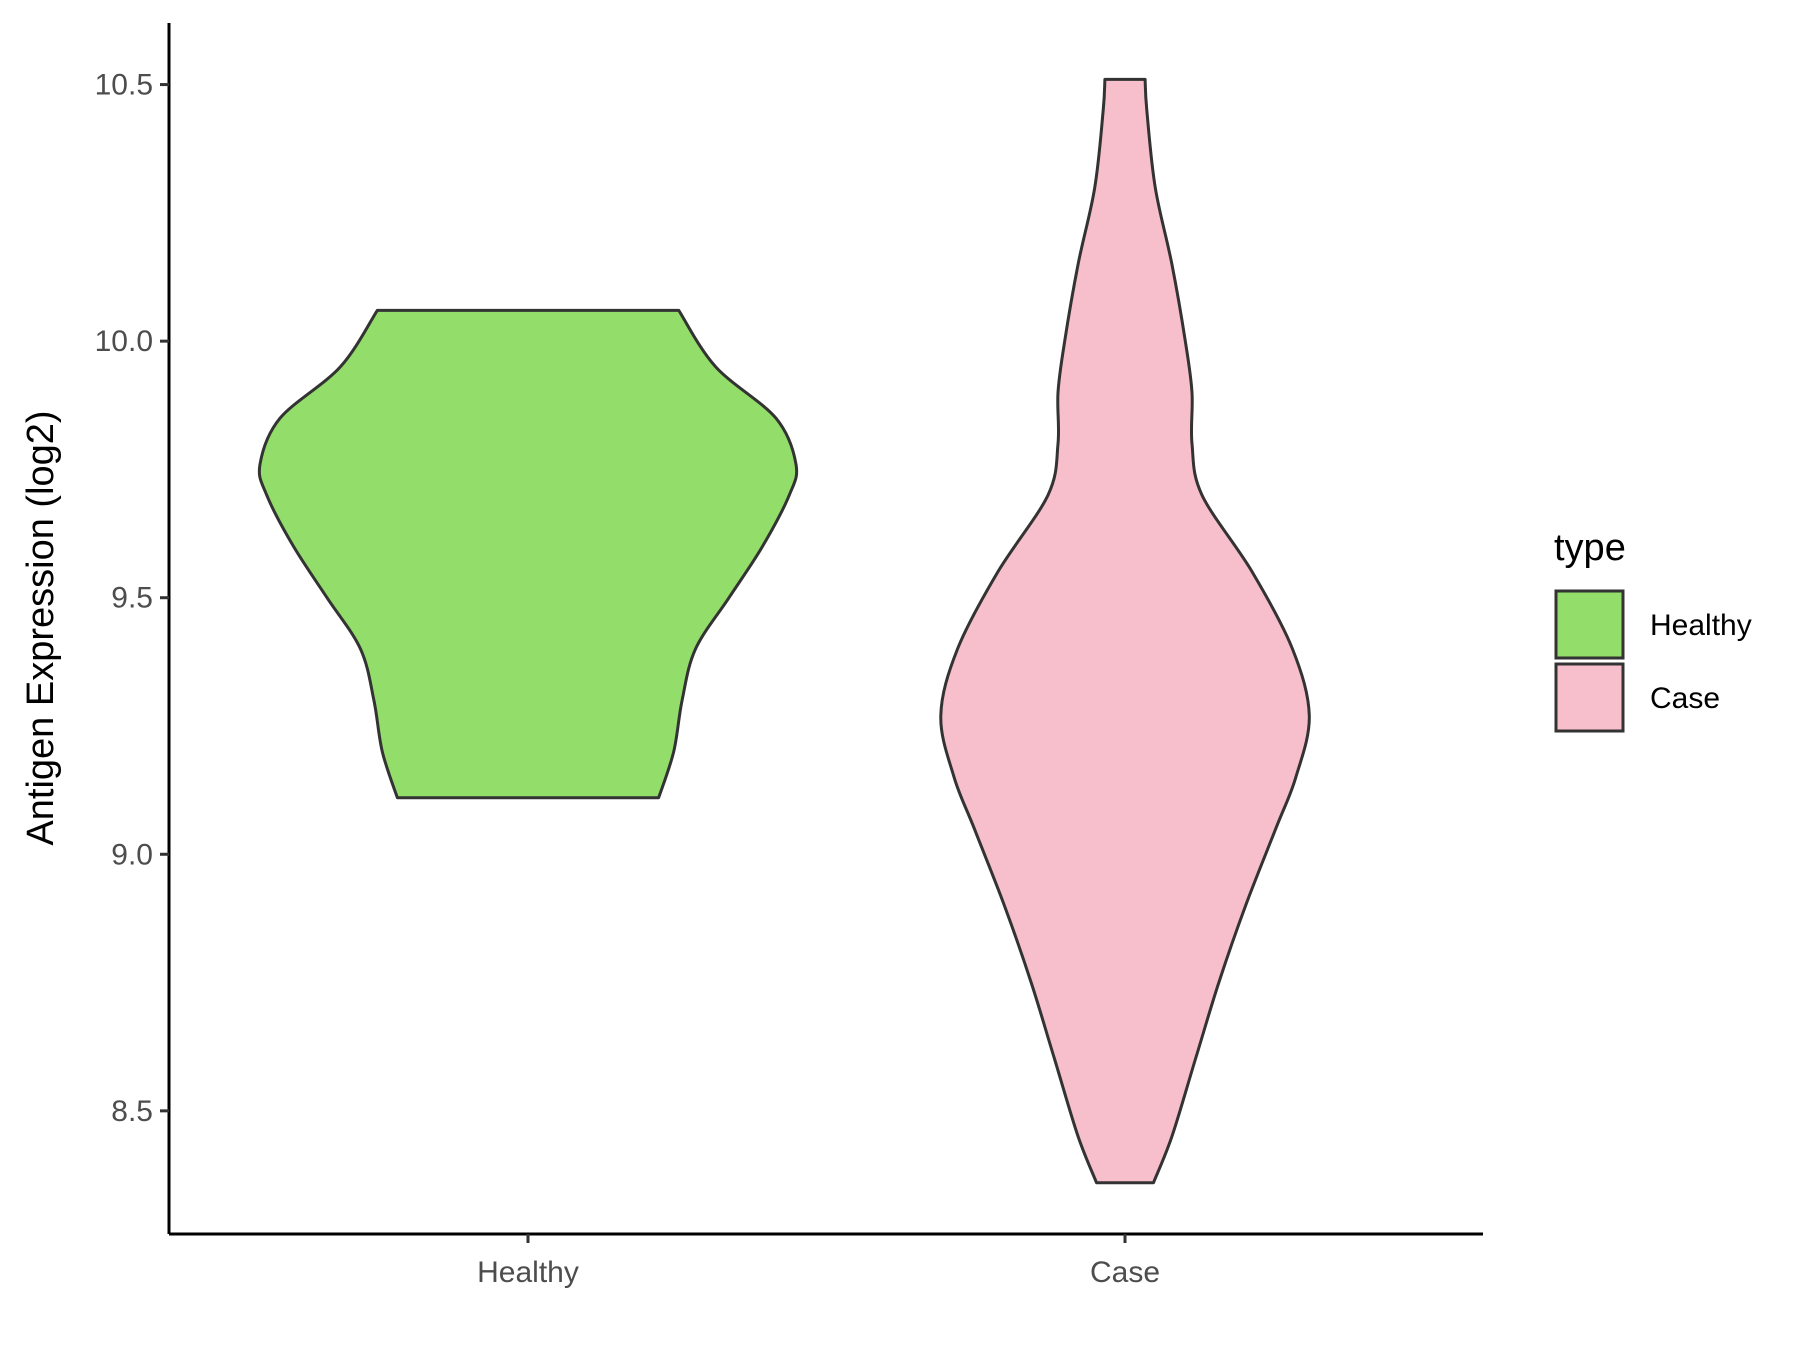  What do you see at coordinates (41, 627) in the screenshot?
I see `y-axis-title: Antigen Expression (log2)` at bounding box center [41, 627].